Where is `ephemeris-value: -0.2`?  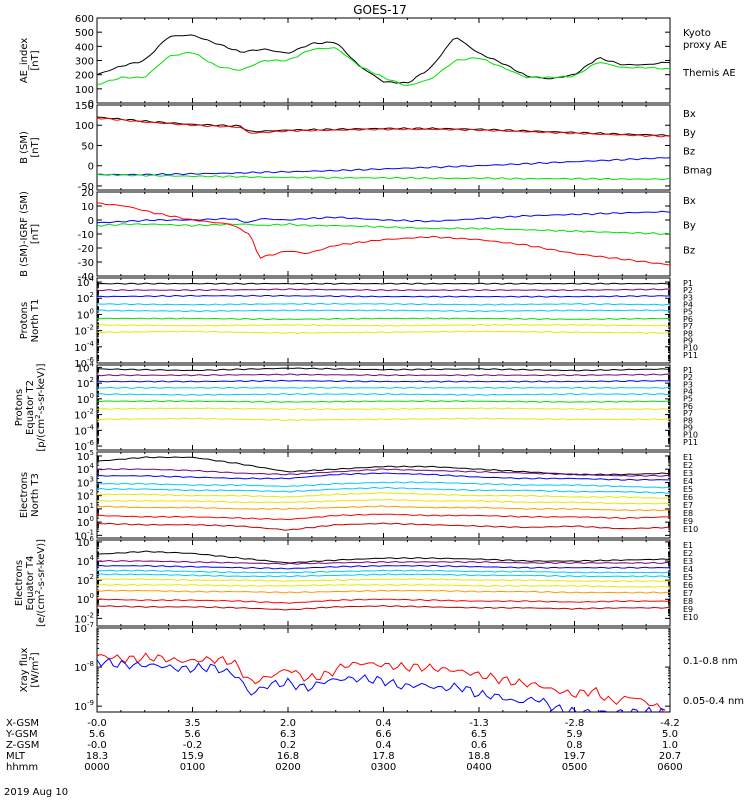 ephemeris-value: -0.2 is located at coordinates (193, 745).